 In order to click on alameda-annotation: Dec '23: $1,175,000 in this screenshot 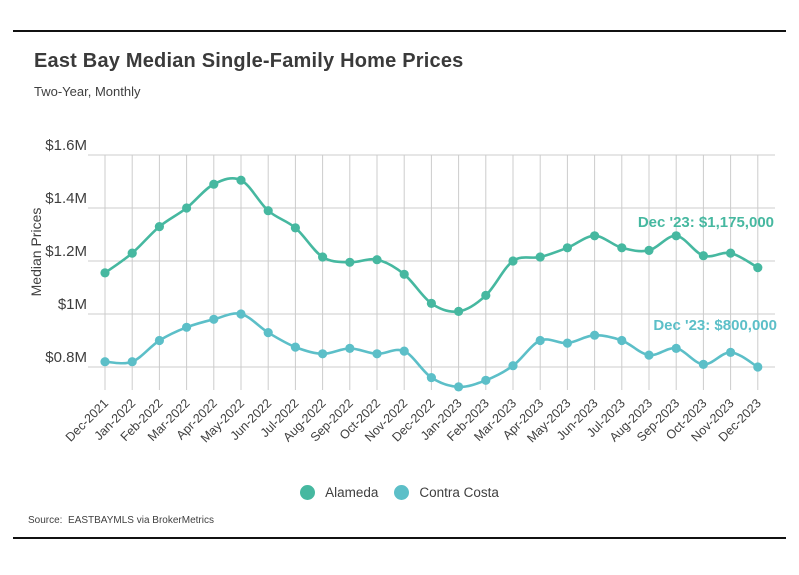, I will do `click(706, 222)`.